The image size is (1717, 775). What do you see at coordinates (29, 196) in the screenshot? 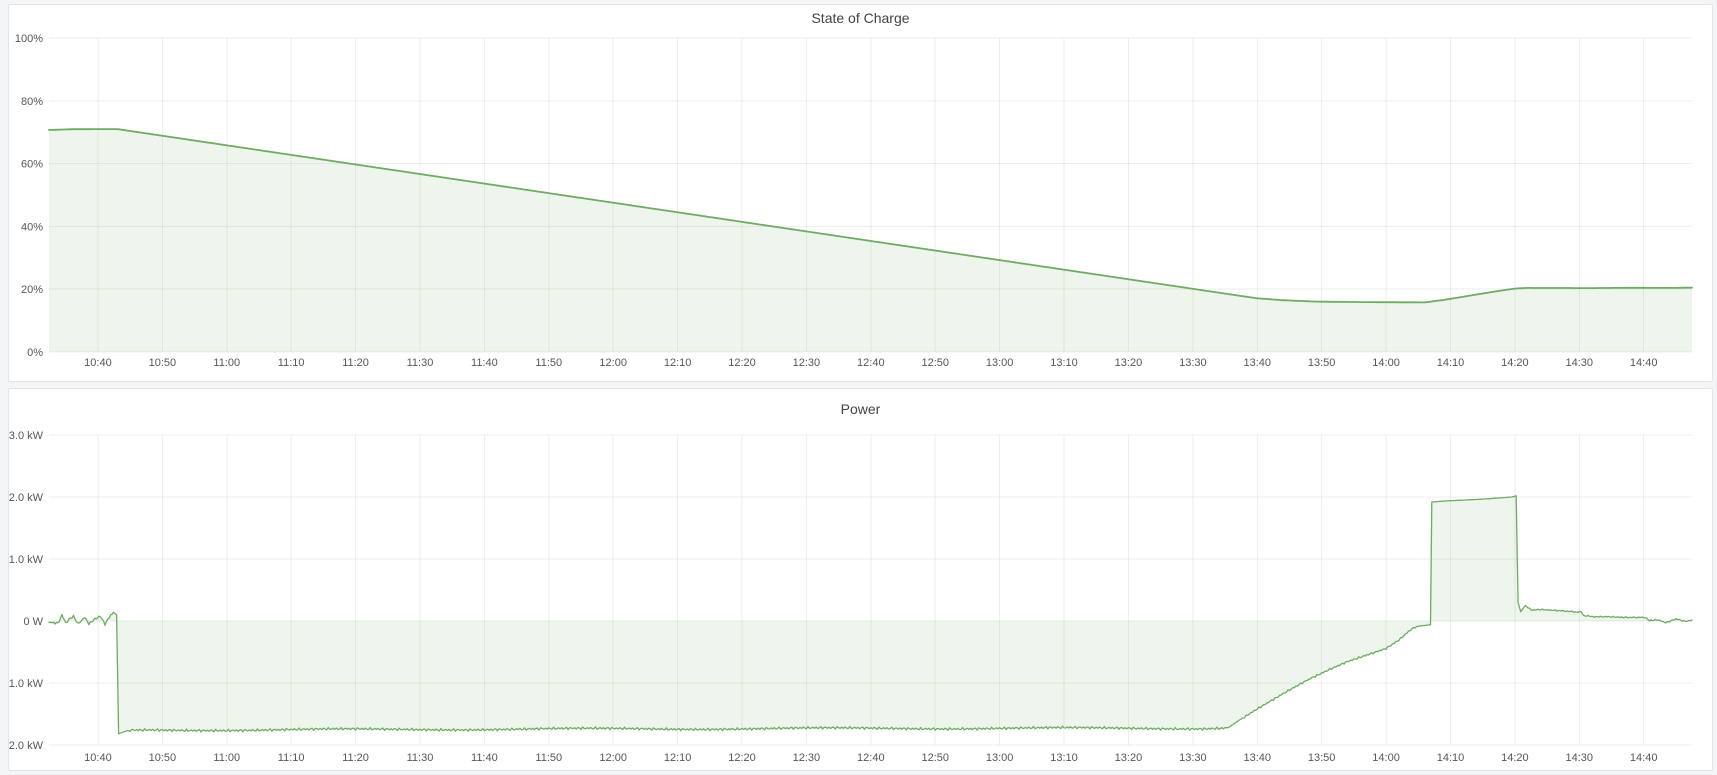
I see `y-tick-labels: 0% 20% 40% 60% 80% 100%` at bounding box center [29, 196].